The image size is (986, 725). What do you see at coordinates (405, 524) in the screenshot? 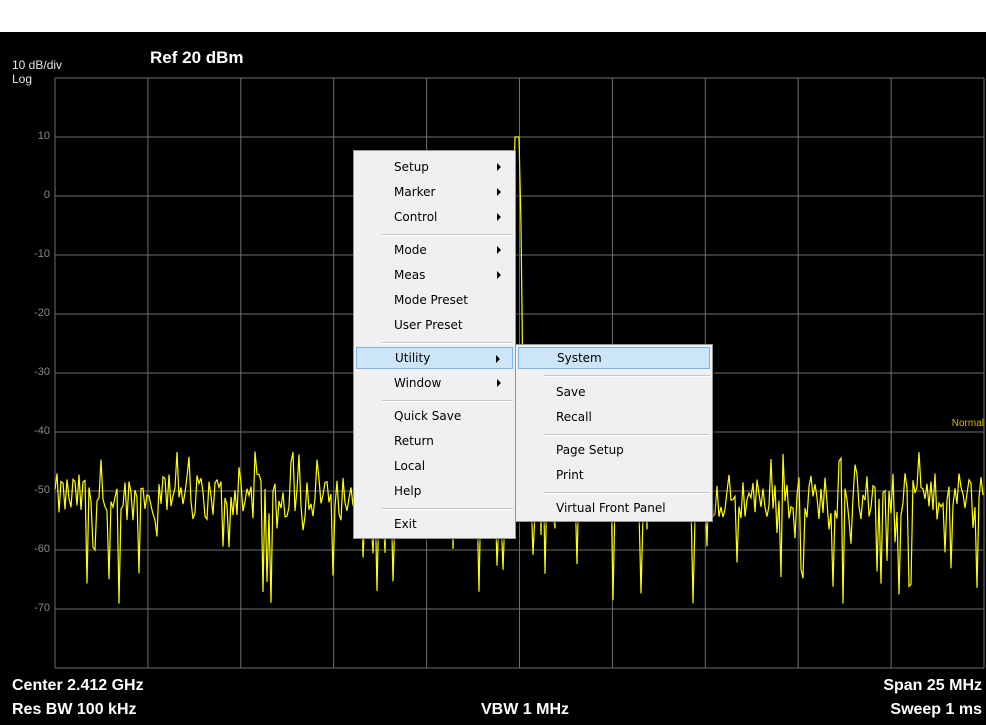
I see `menu-item-label: Exit` at bounding box center [405, 524].